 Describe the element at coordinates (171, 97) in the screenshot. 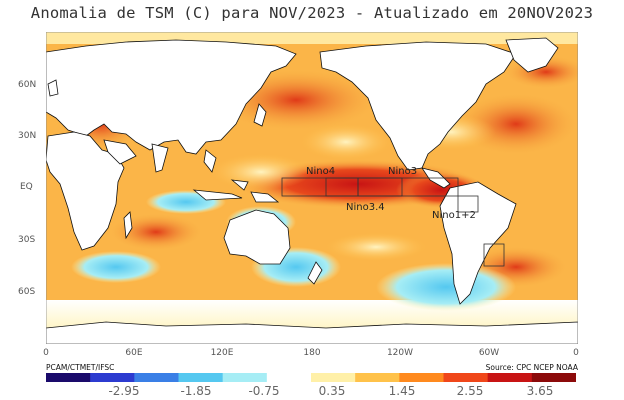

I see `eurasia` at that location.